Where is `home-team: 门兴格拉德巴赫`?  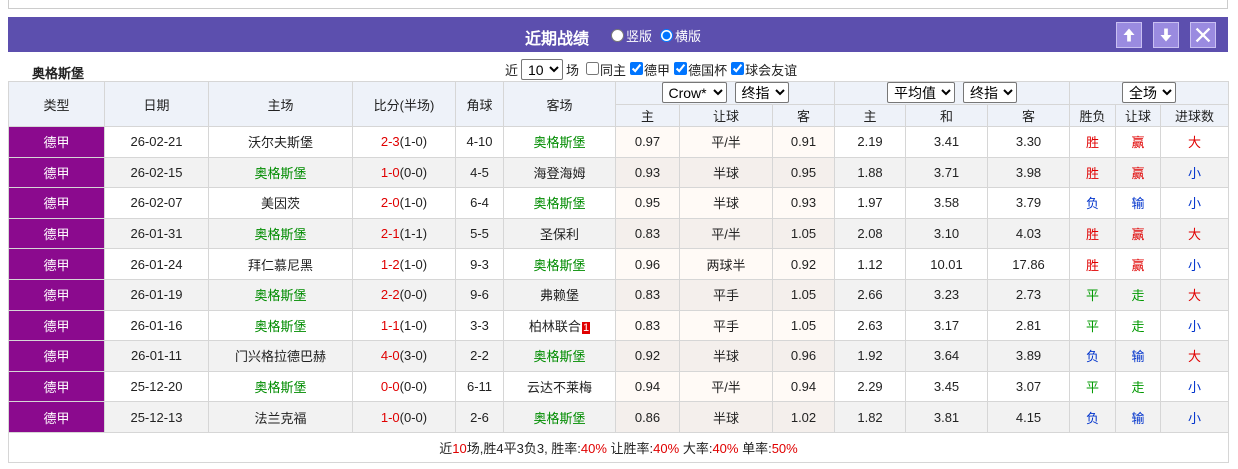 home-team: 门兴格拉德巴赫 is located at coordinates (280, 357).